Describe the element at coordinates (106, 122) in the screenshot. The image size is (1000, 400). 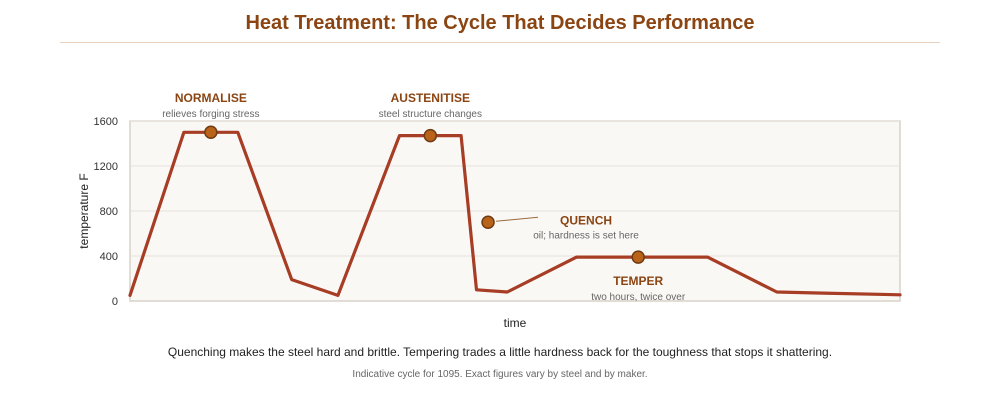
I see `y-tick-label: 1600` at that location.